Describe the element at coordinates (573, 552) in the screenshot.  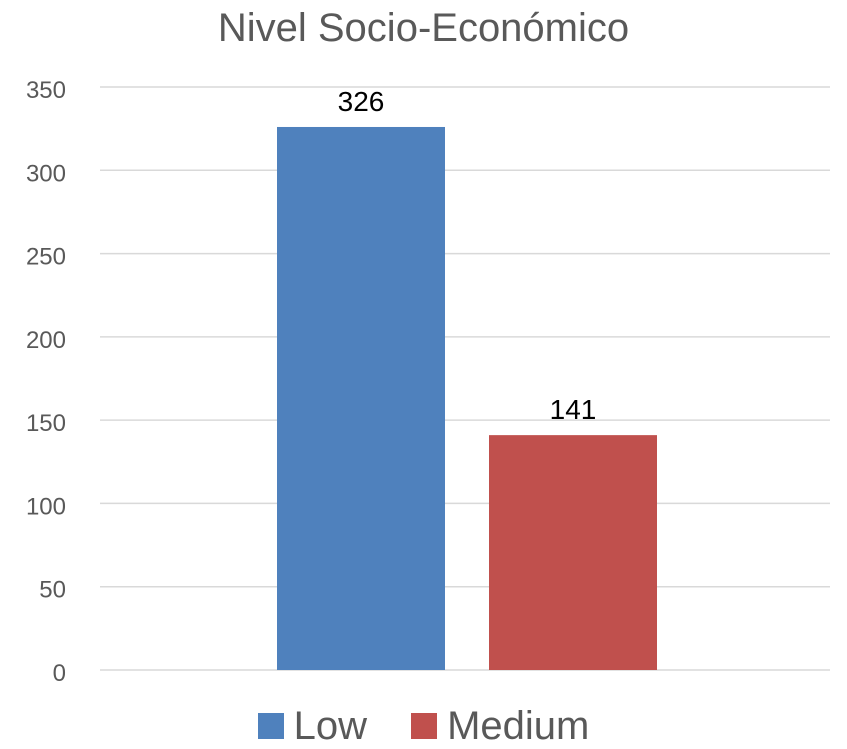
I see `bar-medium` at that location.